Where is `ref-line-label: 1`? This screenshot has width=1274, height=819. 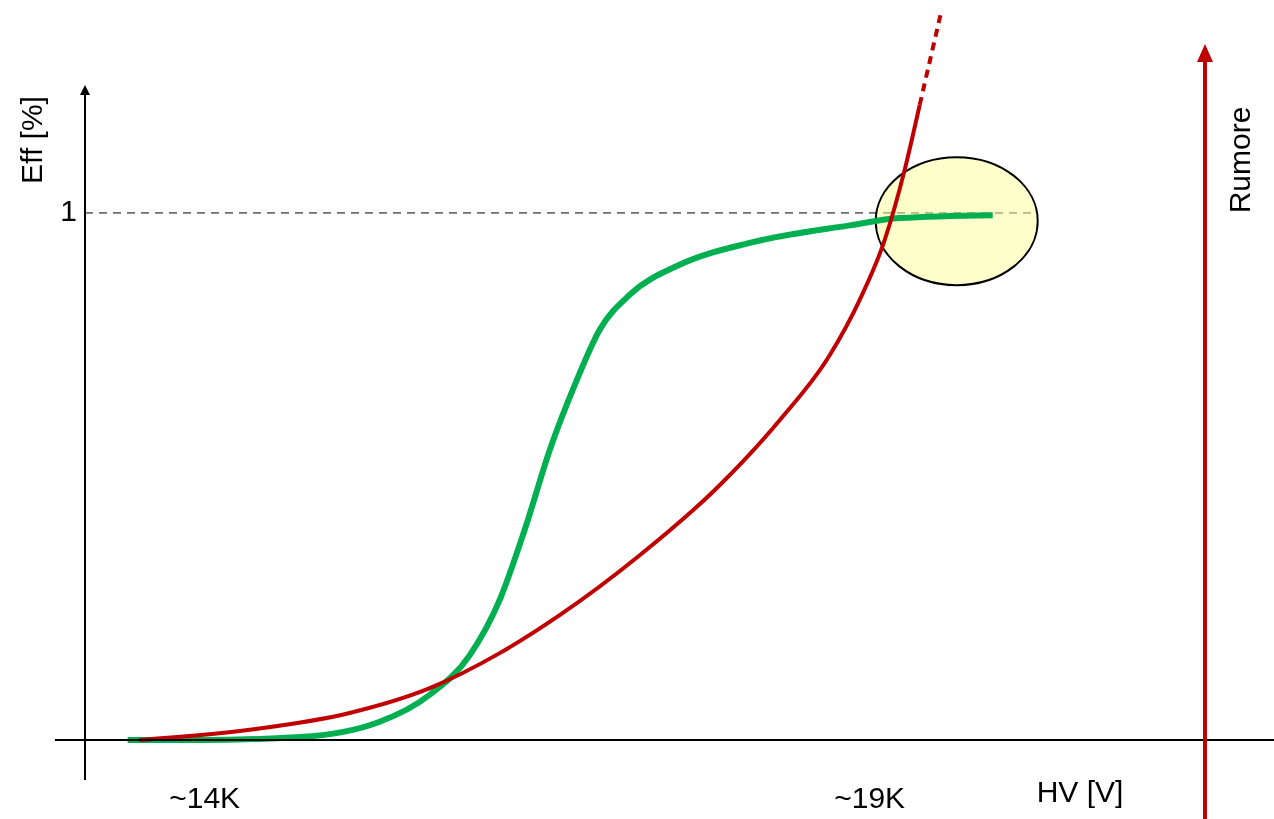
ref-line-label: 1 is located at coordinates (68, 210).